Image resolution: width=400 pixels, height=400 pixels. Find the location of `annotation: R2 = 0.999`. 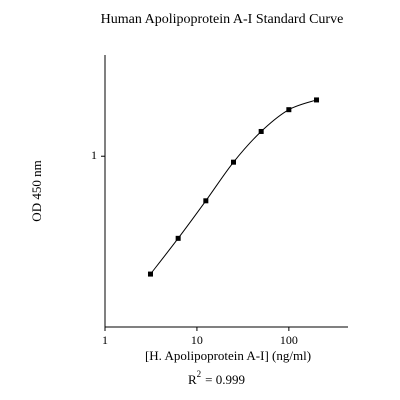

annotation: R2 = 0.999 is located at coordinates (216, 378).